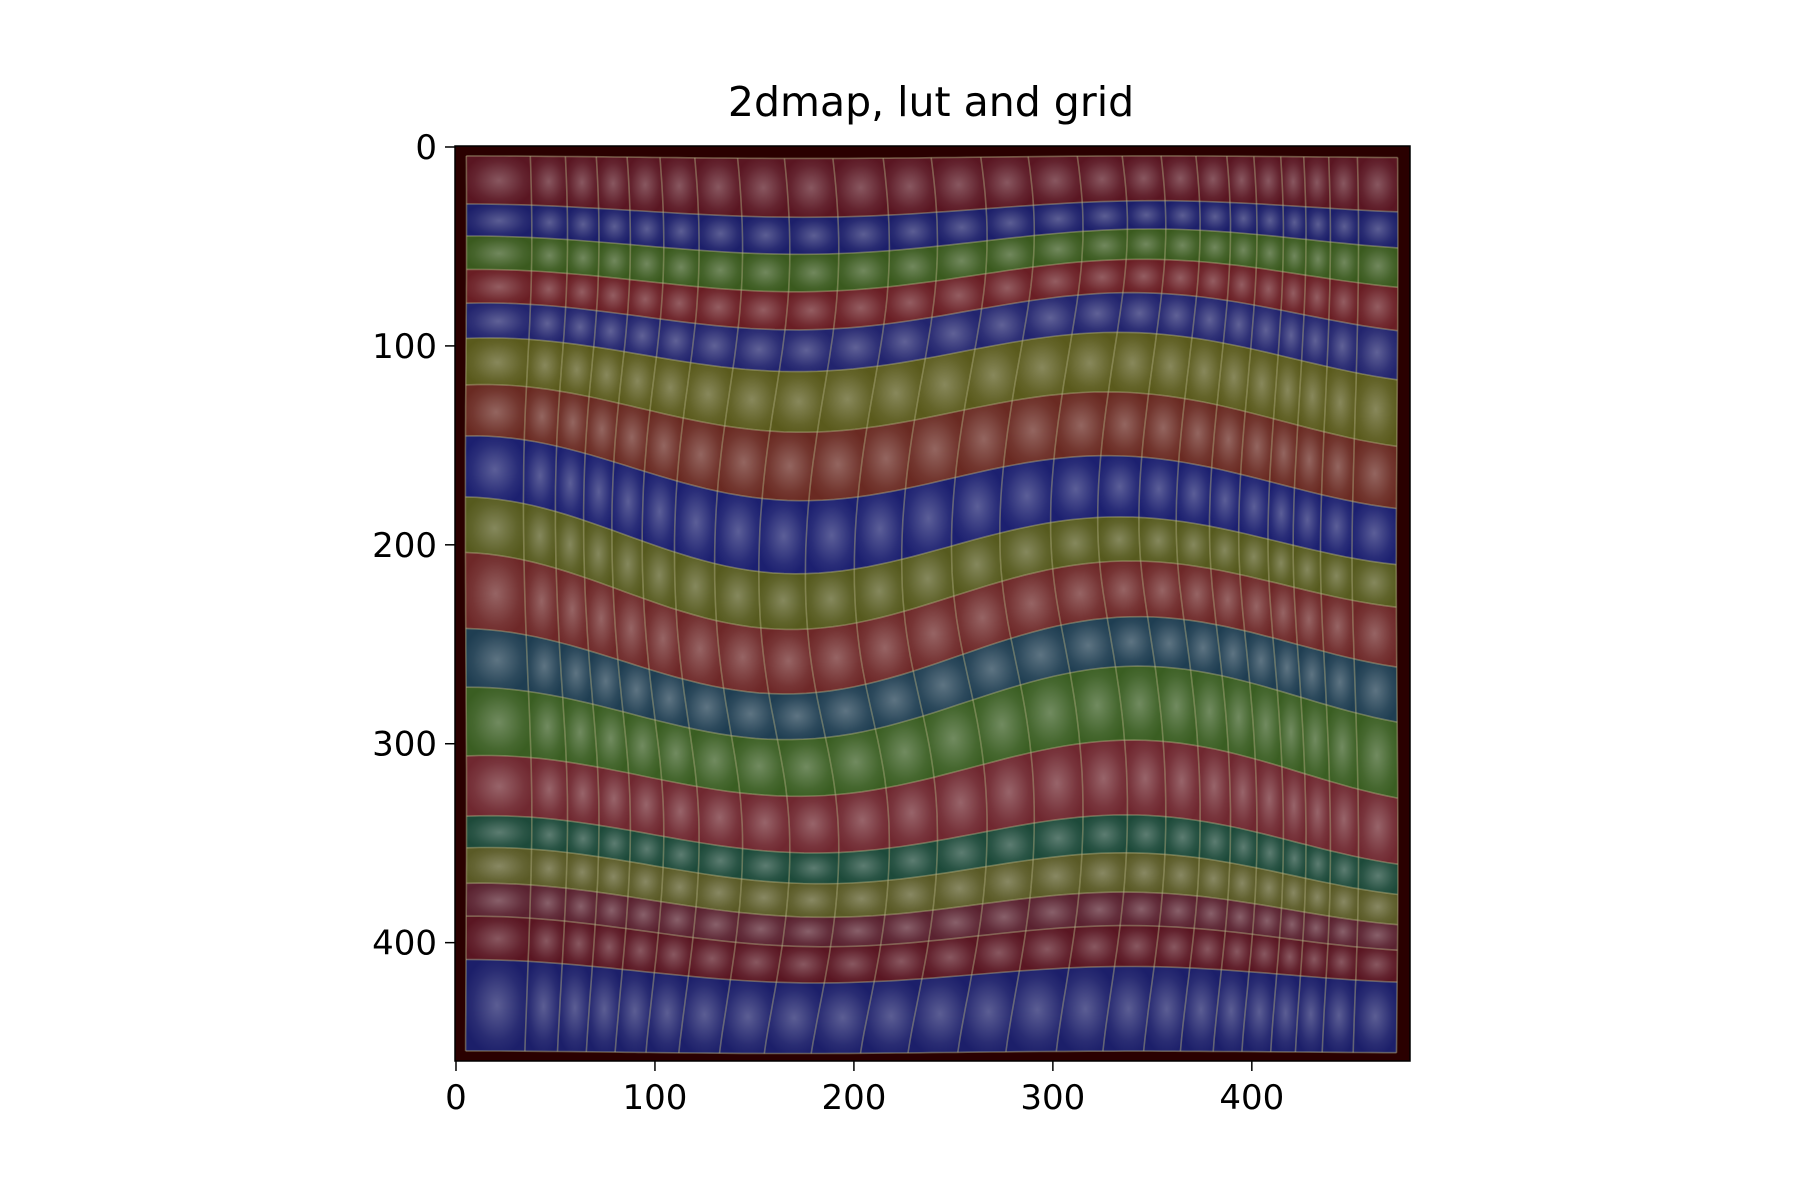 This screenshot has height=1200, width=1800. What do you see at coordinates (864, 1089) in the screenshot?
I see `x-axis: 0 100 200 300 400` at bounding box center [864, 1089].